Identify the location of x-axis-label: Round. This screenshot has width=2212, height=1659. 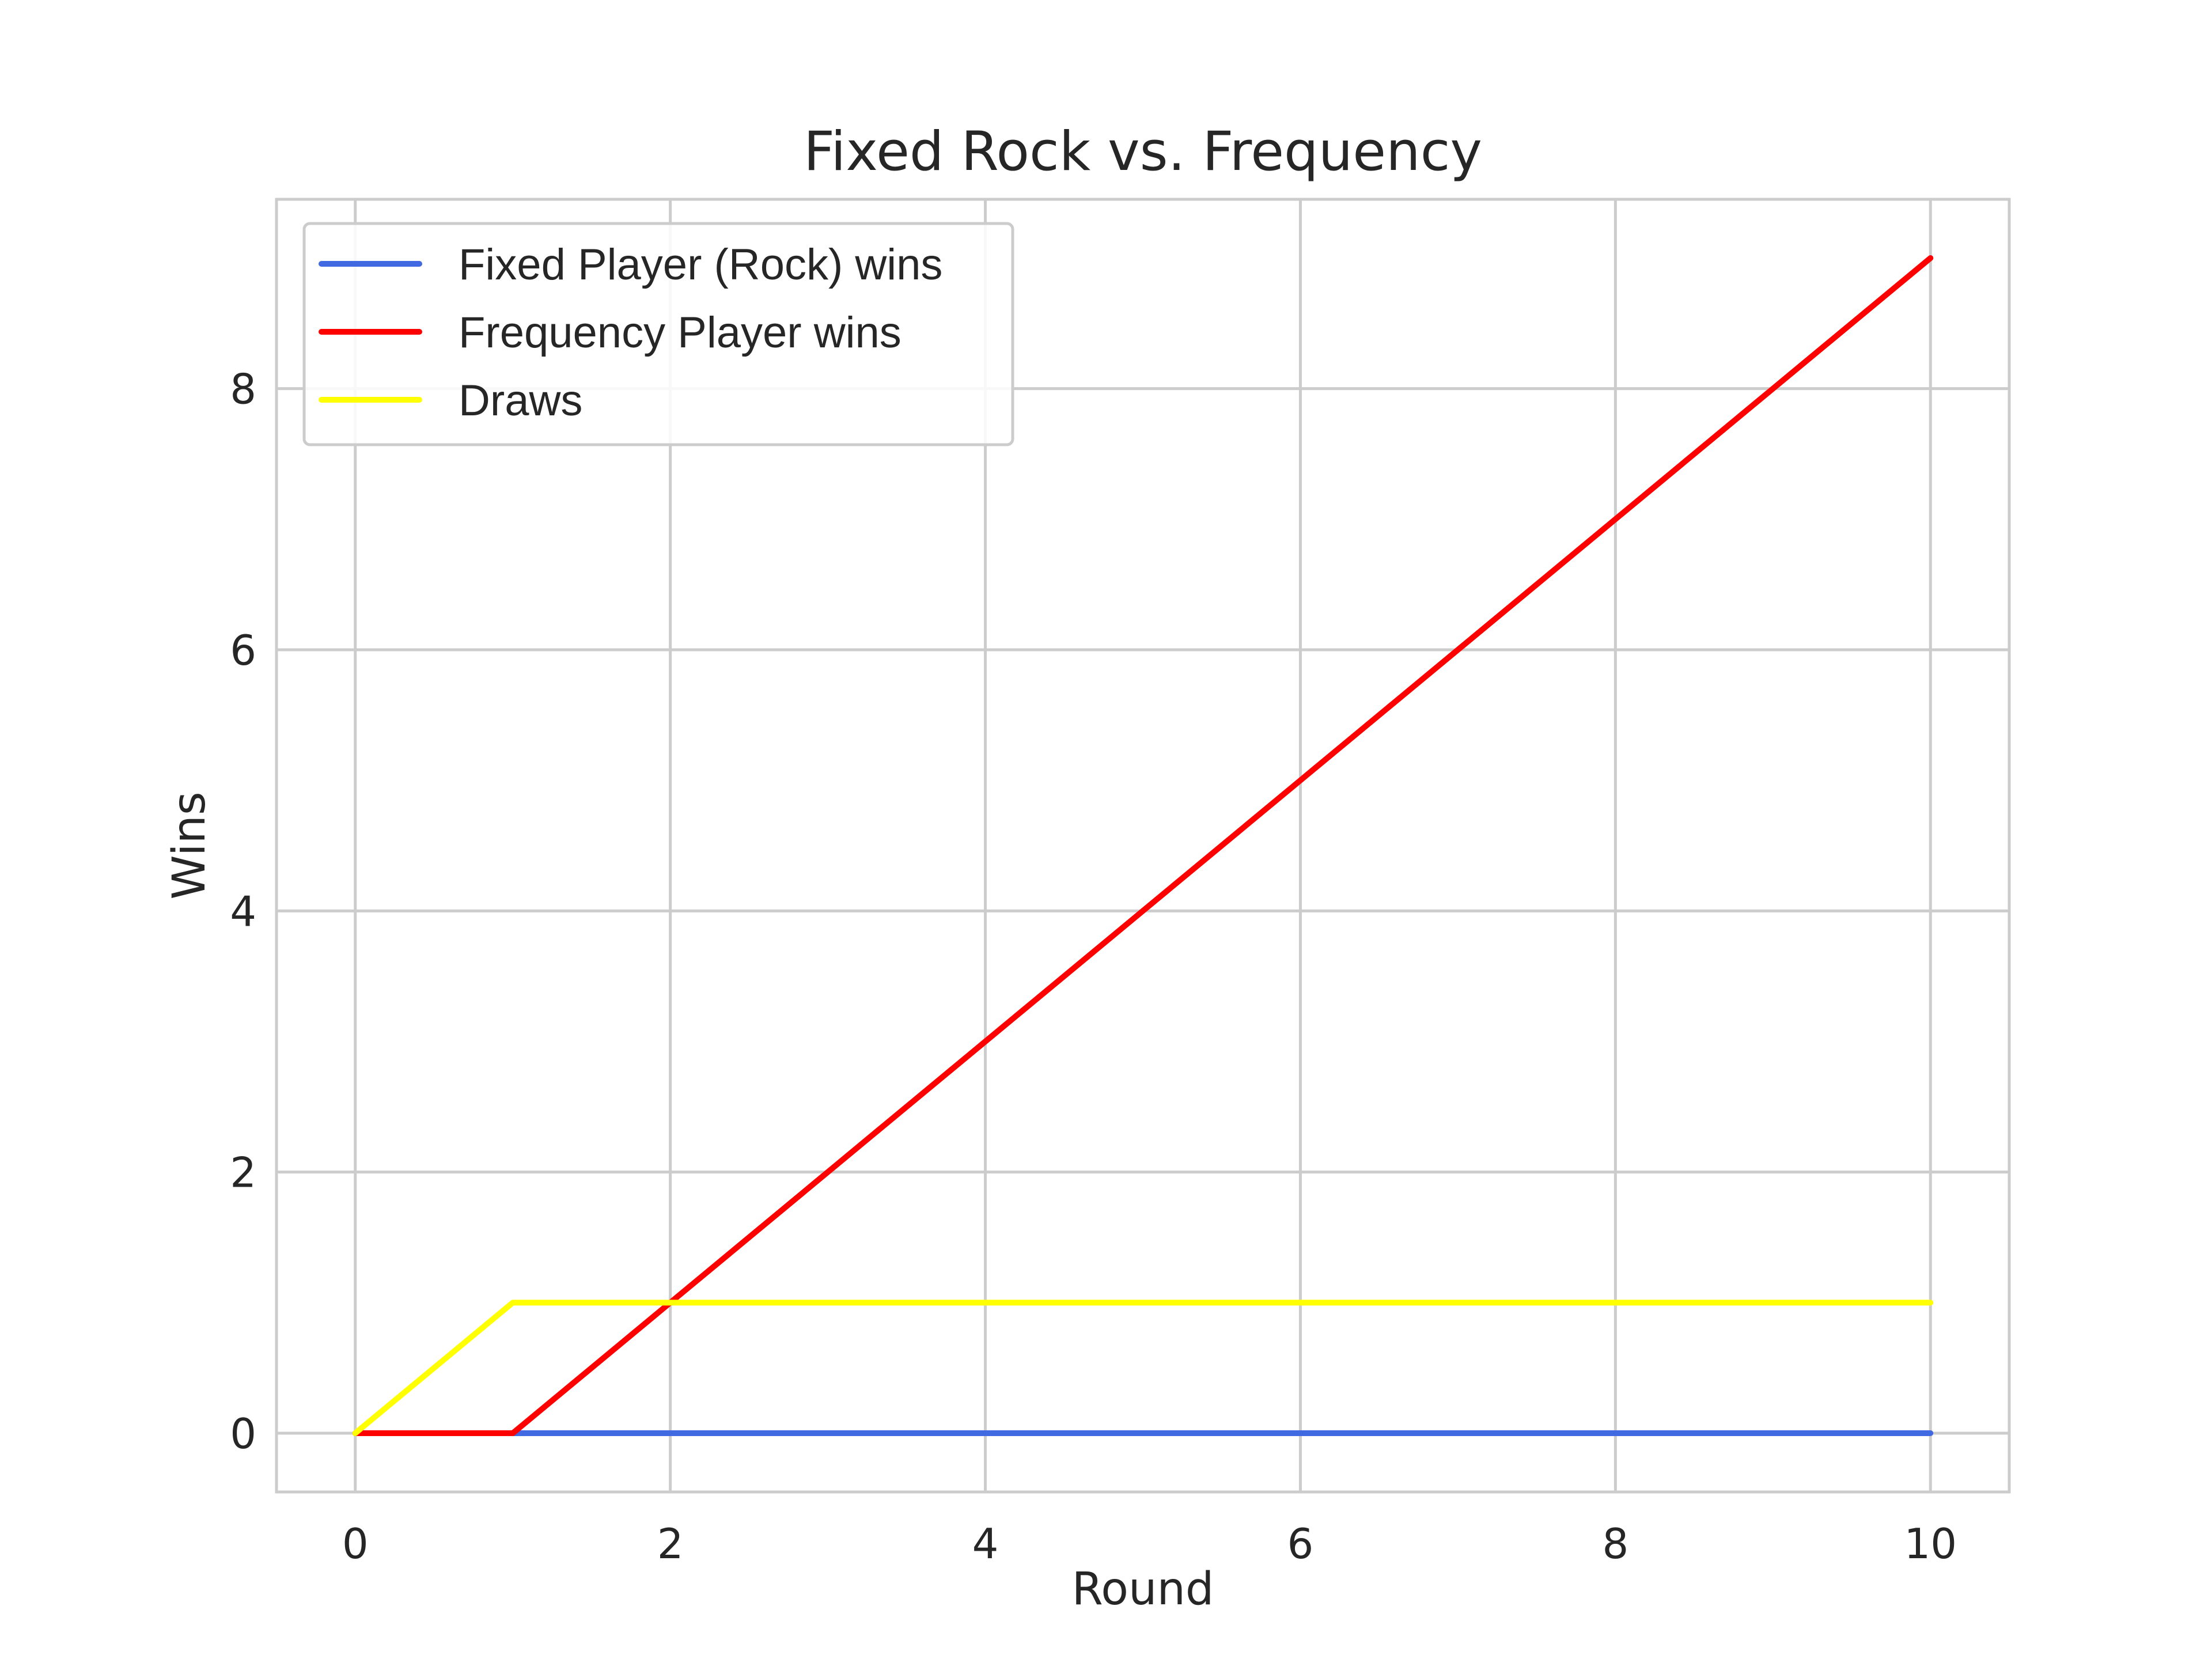
(1143, 1589).